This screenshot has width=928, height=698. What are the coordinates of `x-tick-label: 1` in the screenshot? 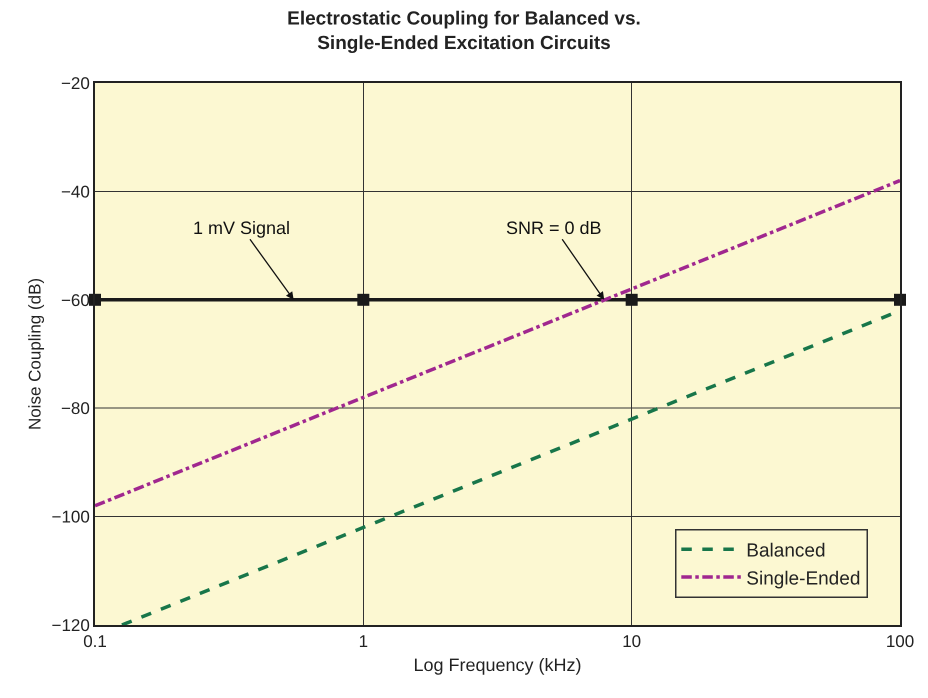 It's located at (363, 642).